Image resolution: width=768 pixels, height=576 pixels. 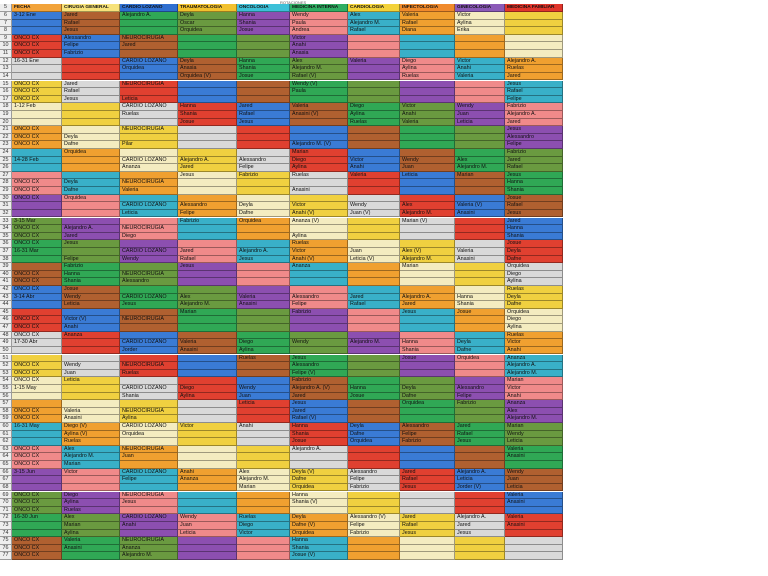 I want to click on cell: Diego (V), so click(x=91, y=427).